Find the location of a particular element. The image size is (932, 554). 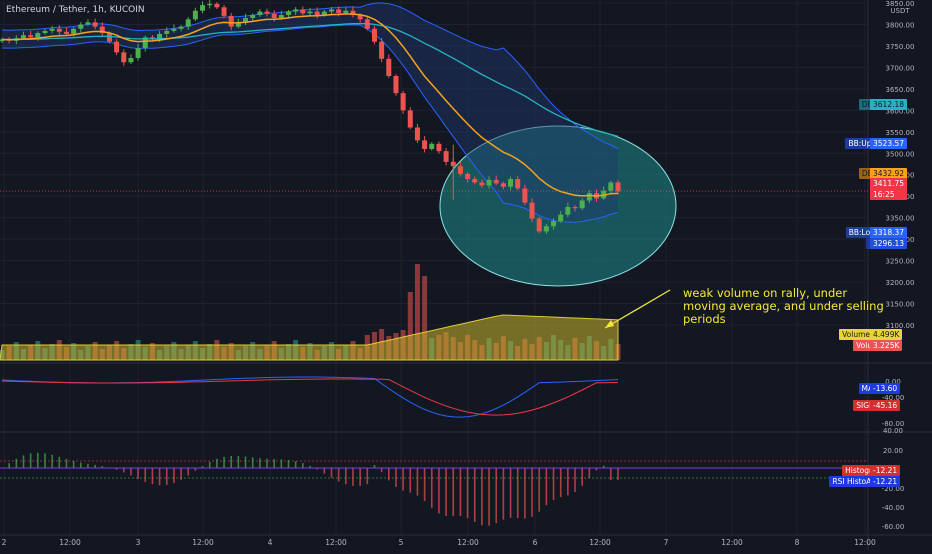

volume-ma-area is located at coordinates (309, 337).